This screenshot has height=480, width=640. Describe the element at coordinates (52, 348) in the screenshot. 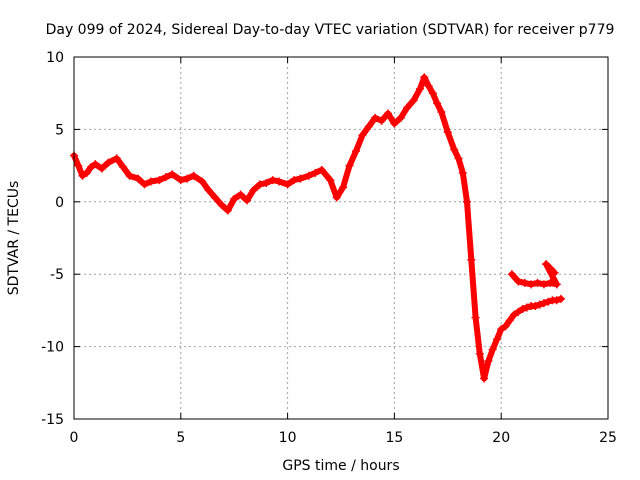

I see `y-tick-label: -10` at that location.